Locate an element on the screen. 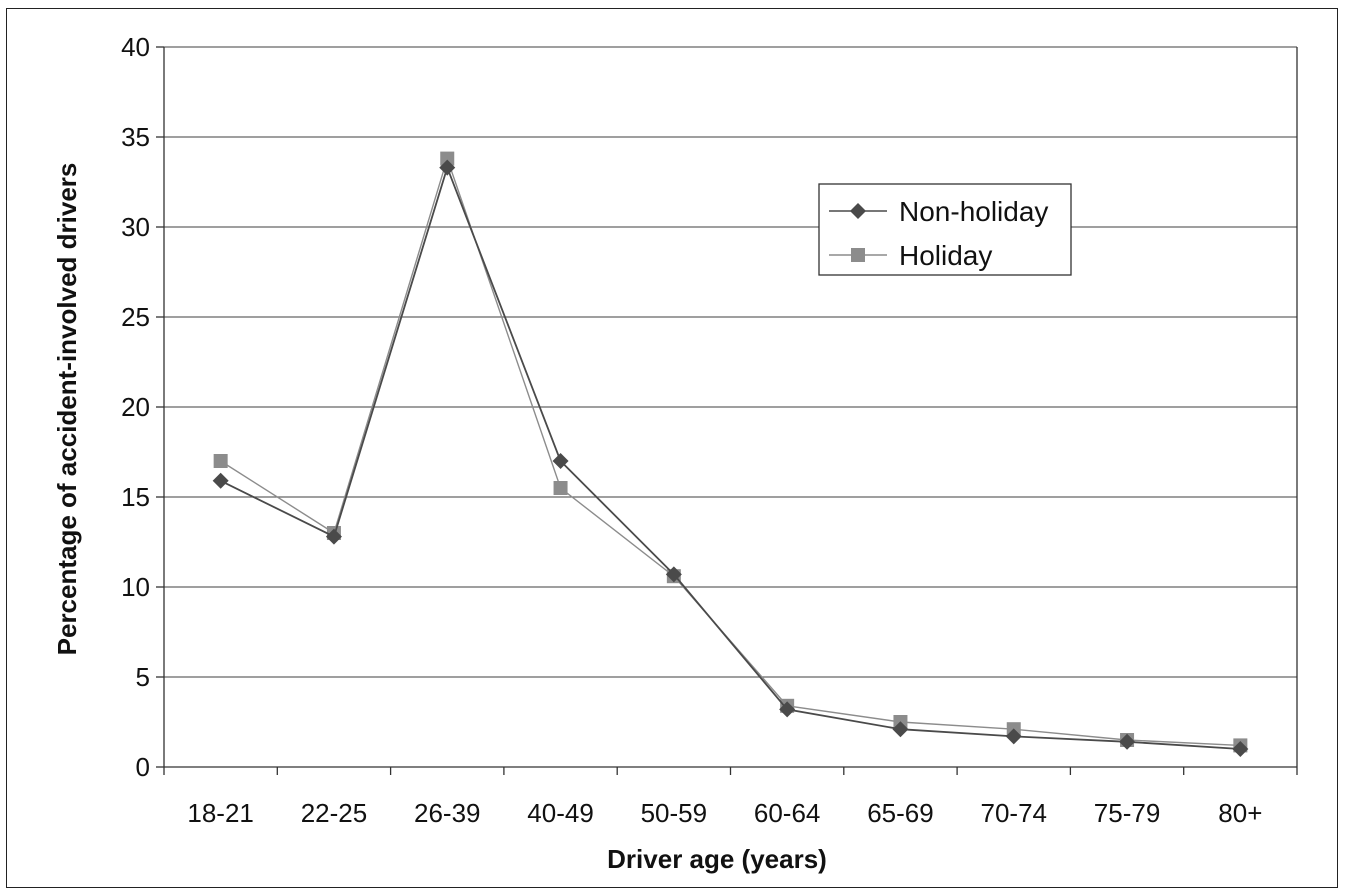  legend-label: Holiday is located at coordinates (945, 255).